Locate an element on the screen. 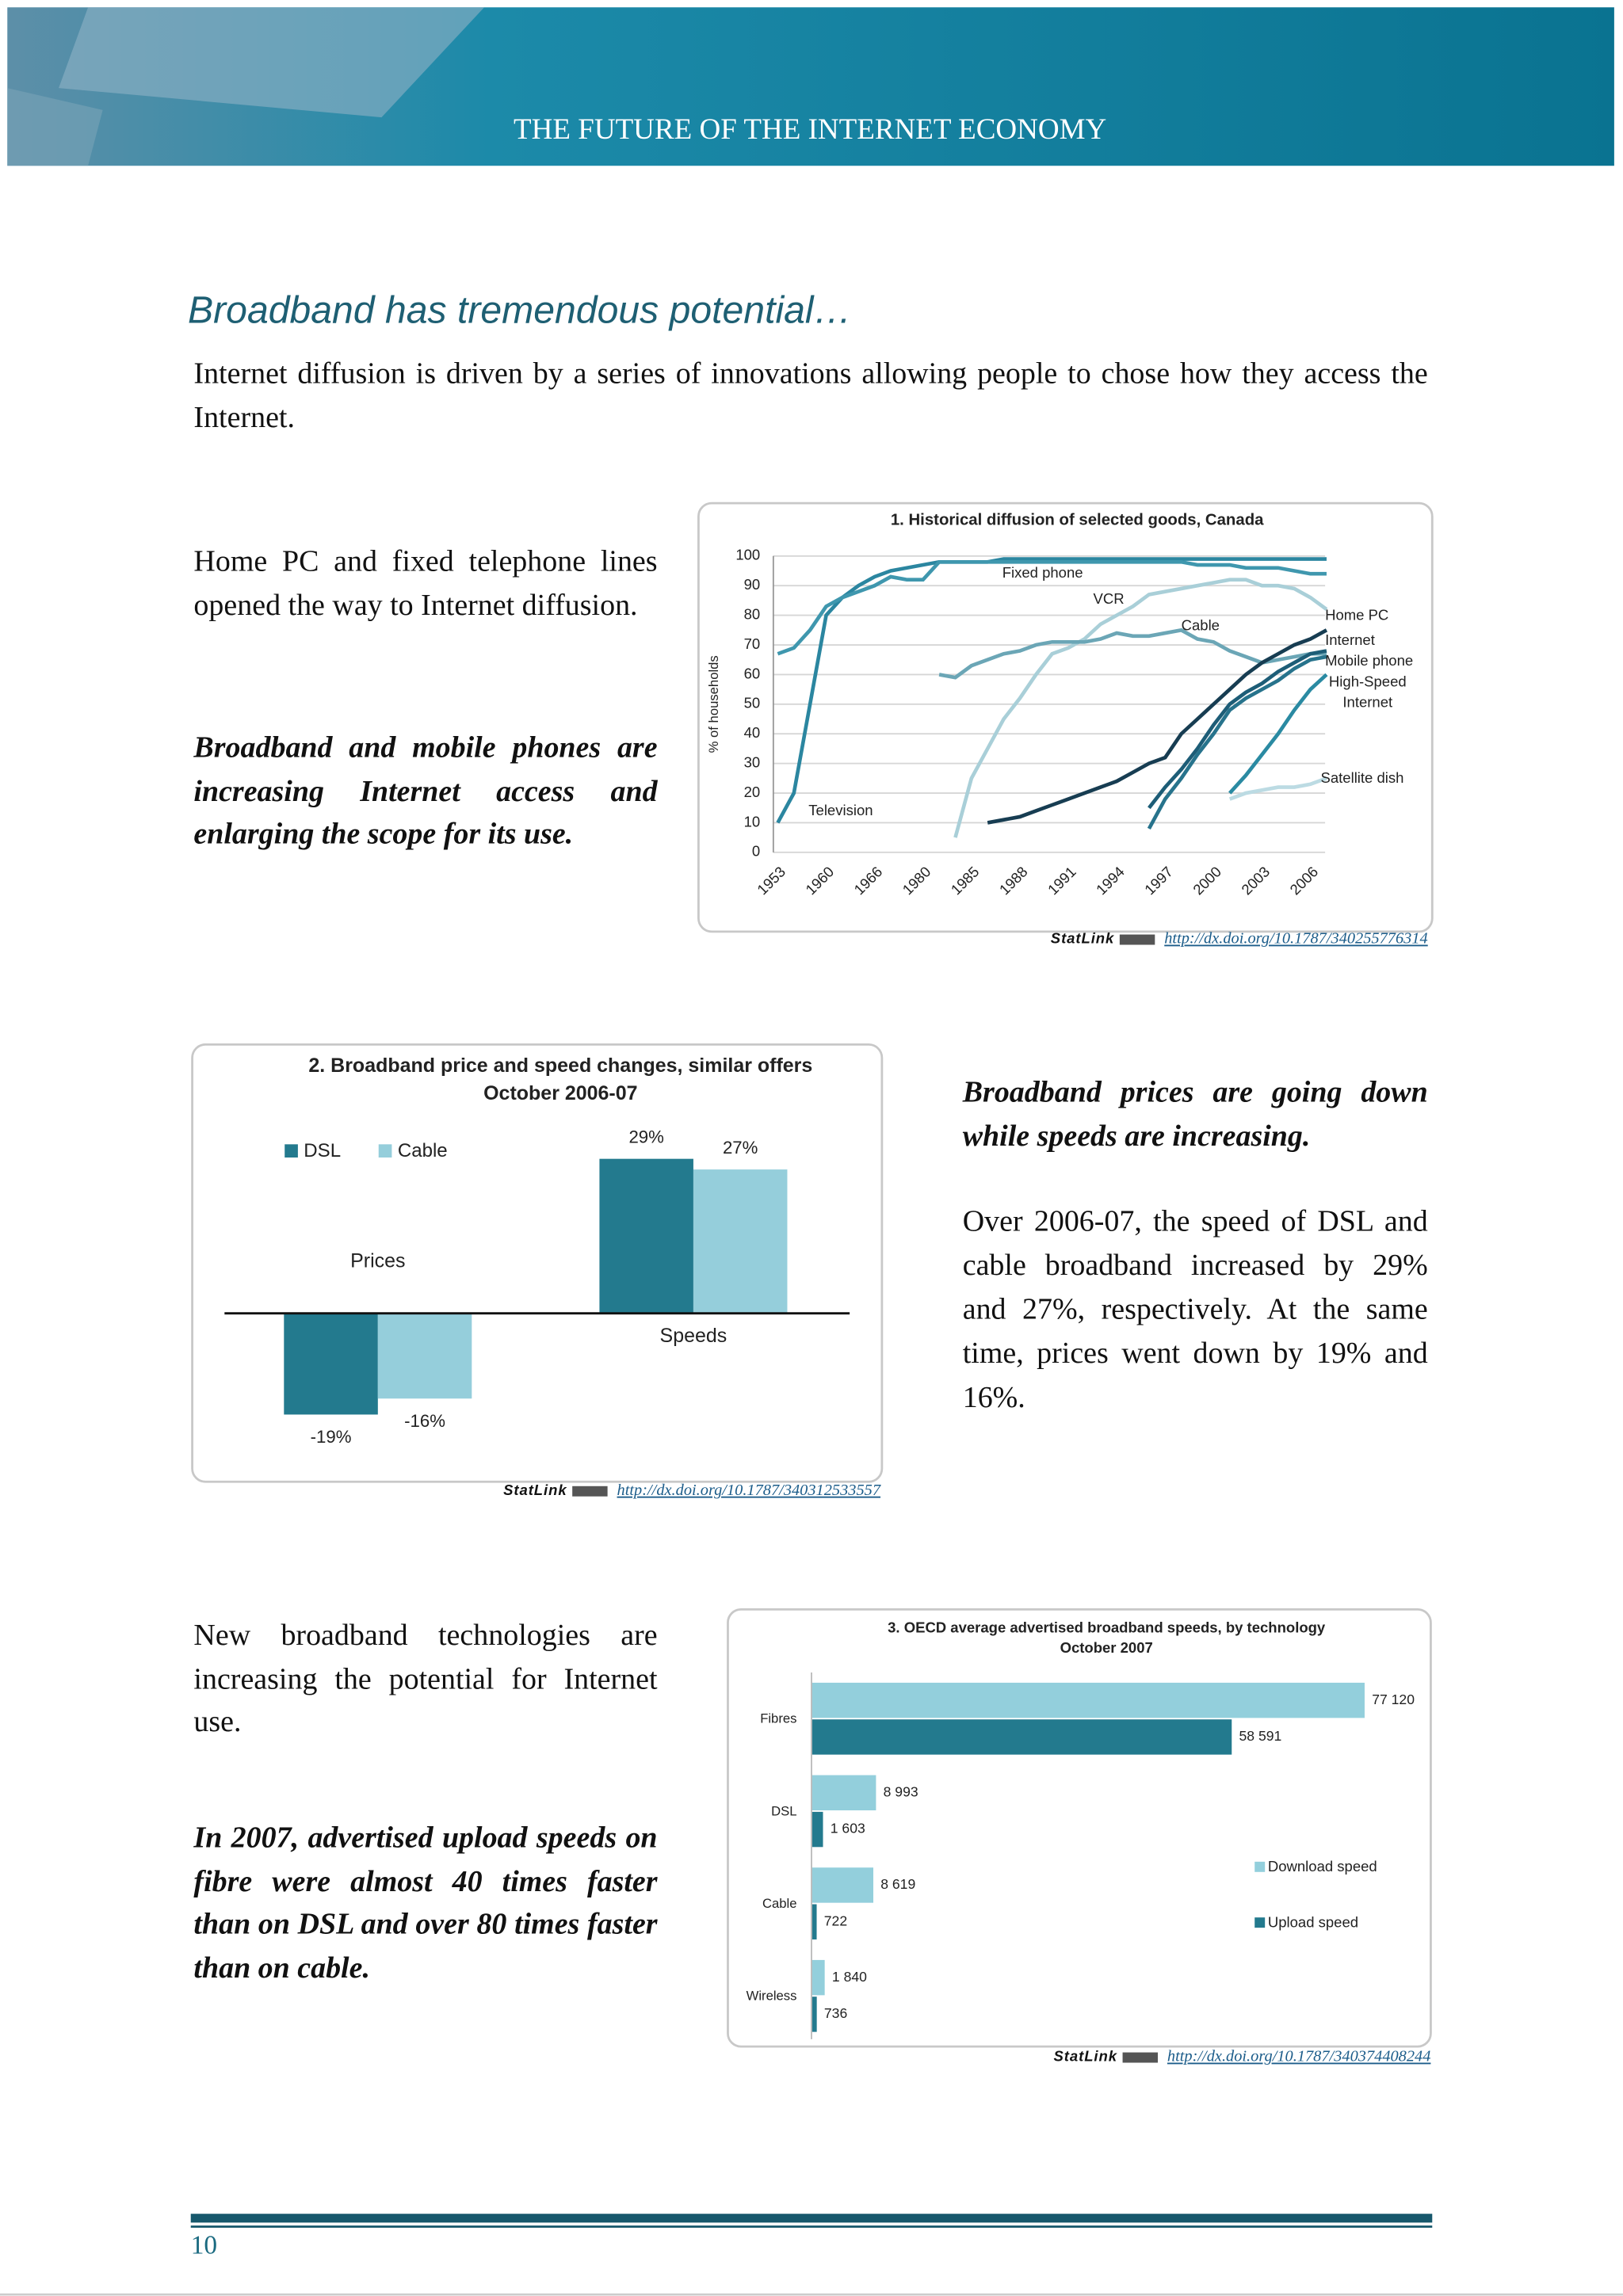  legend-label: Upload speed is located at coordinates (1313, 1921).